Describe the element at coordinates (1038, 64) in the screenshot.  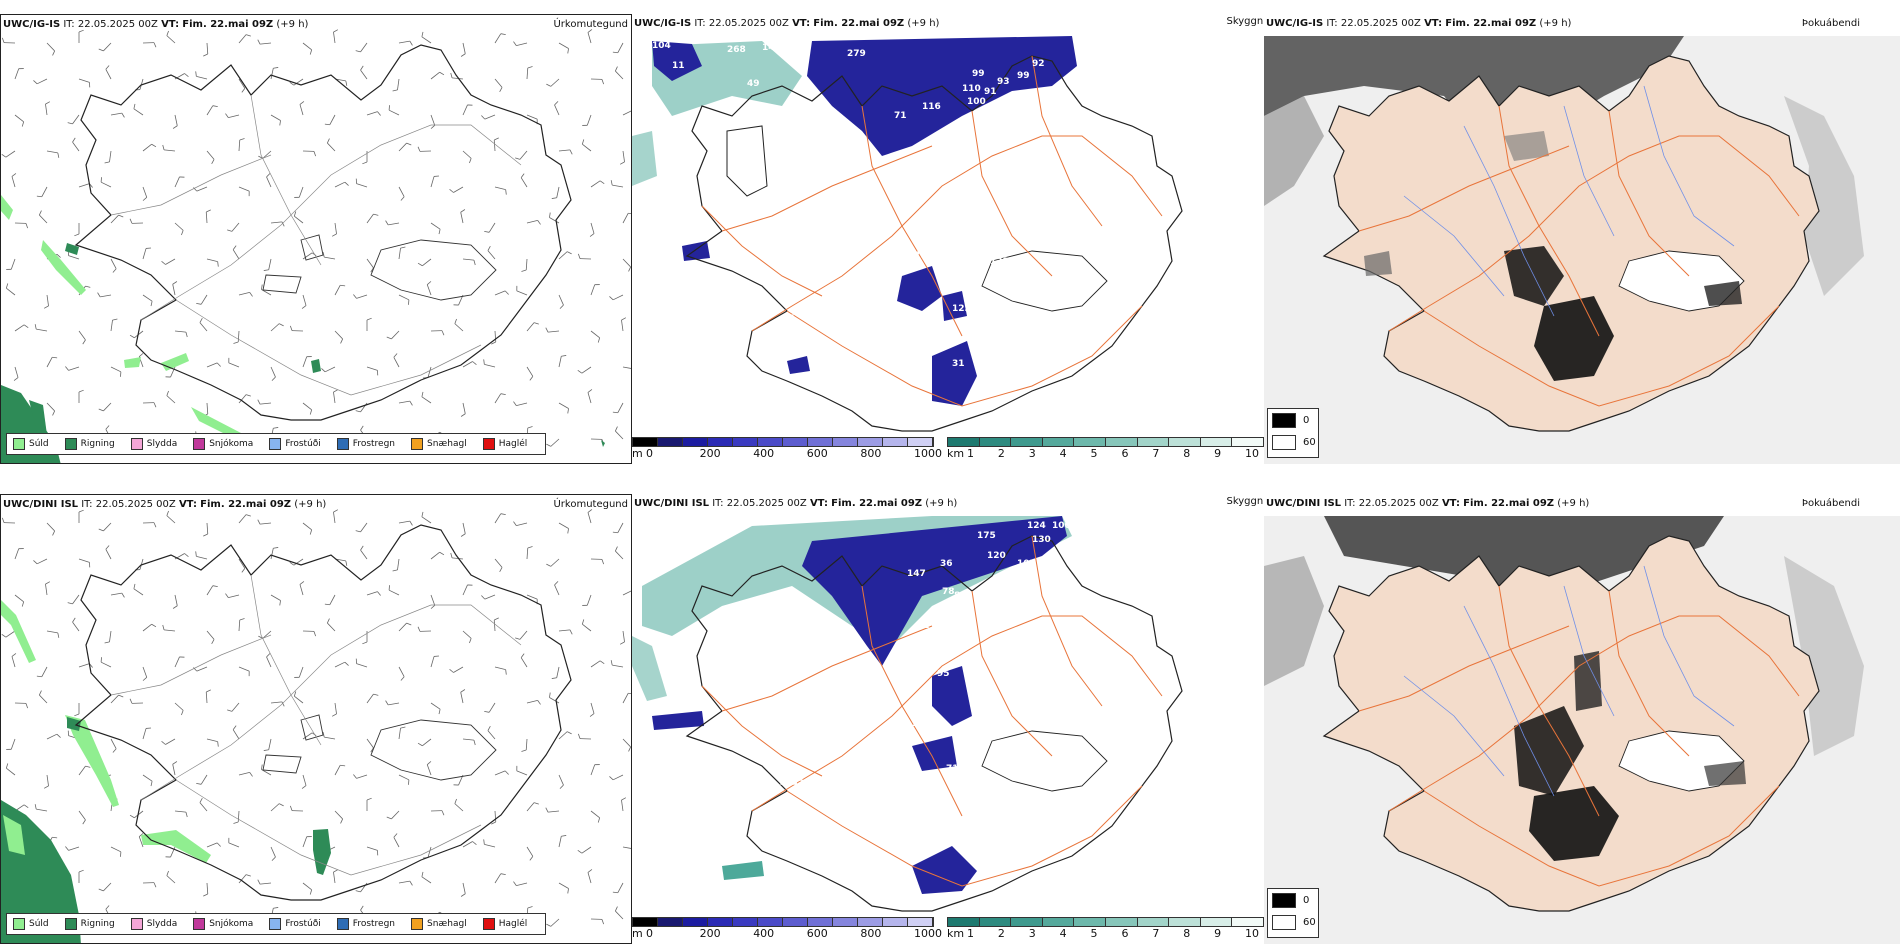
I see `height-label: 92` at that location.